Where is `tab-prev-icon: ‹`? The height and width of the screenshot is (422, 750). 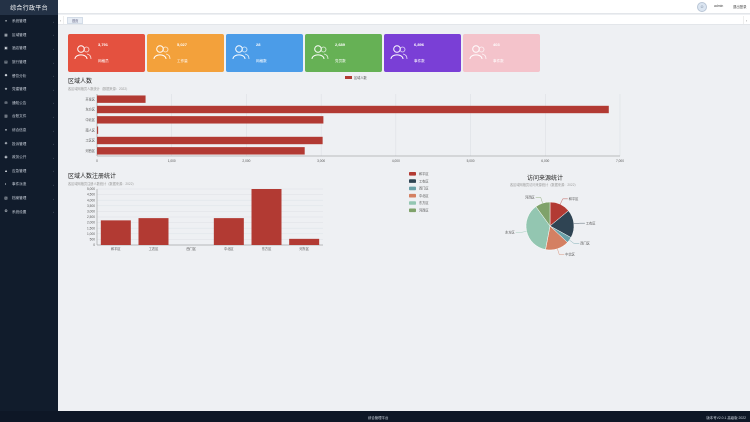
tab-prev-icon: ‹ is located at coordinates (61, 20).